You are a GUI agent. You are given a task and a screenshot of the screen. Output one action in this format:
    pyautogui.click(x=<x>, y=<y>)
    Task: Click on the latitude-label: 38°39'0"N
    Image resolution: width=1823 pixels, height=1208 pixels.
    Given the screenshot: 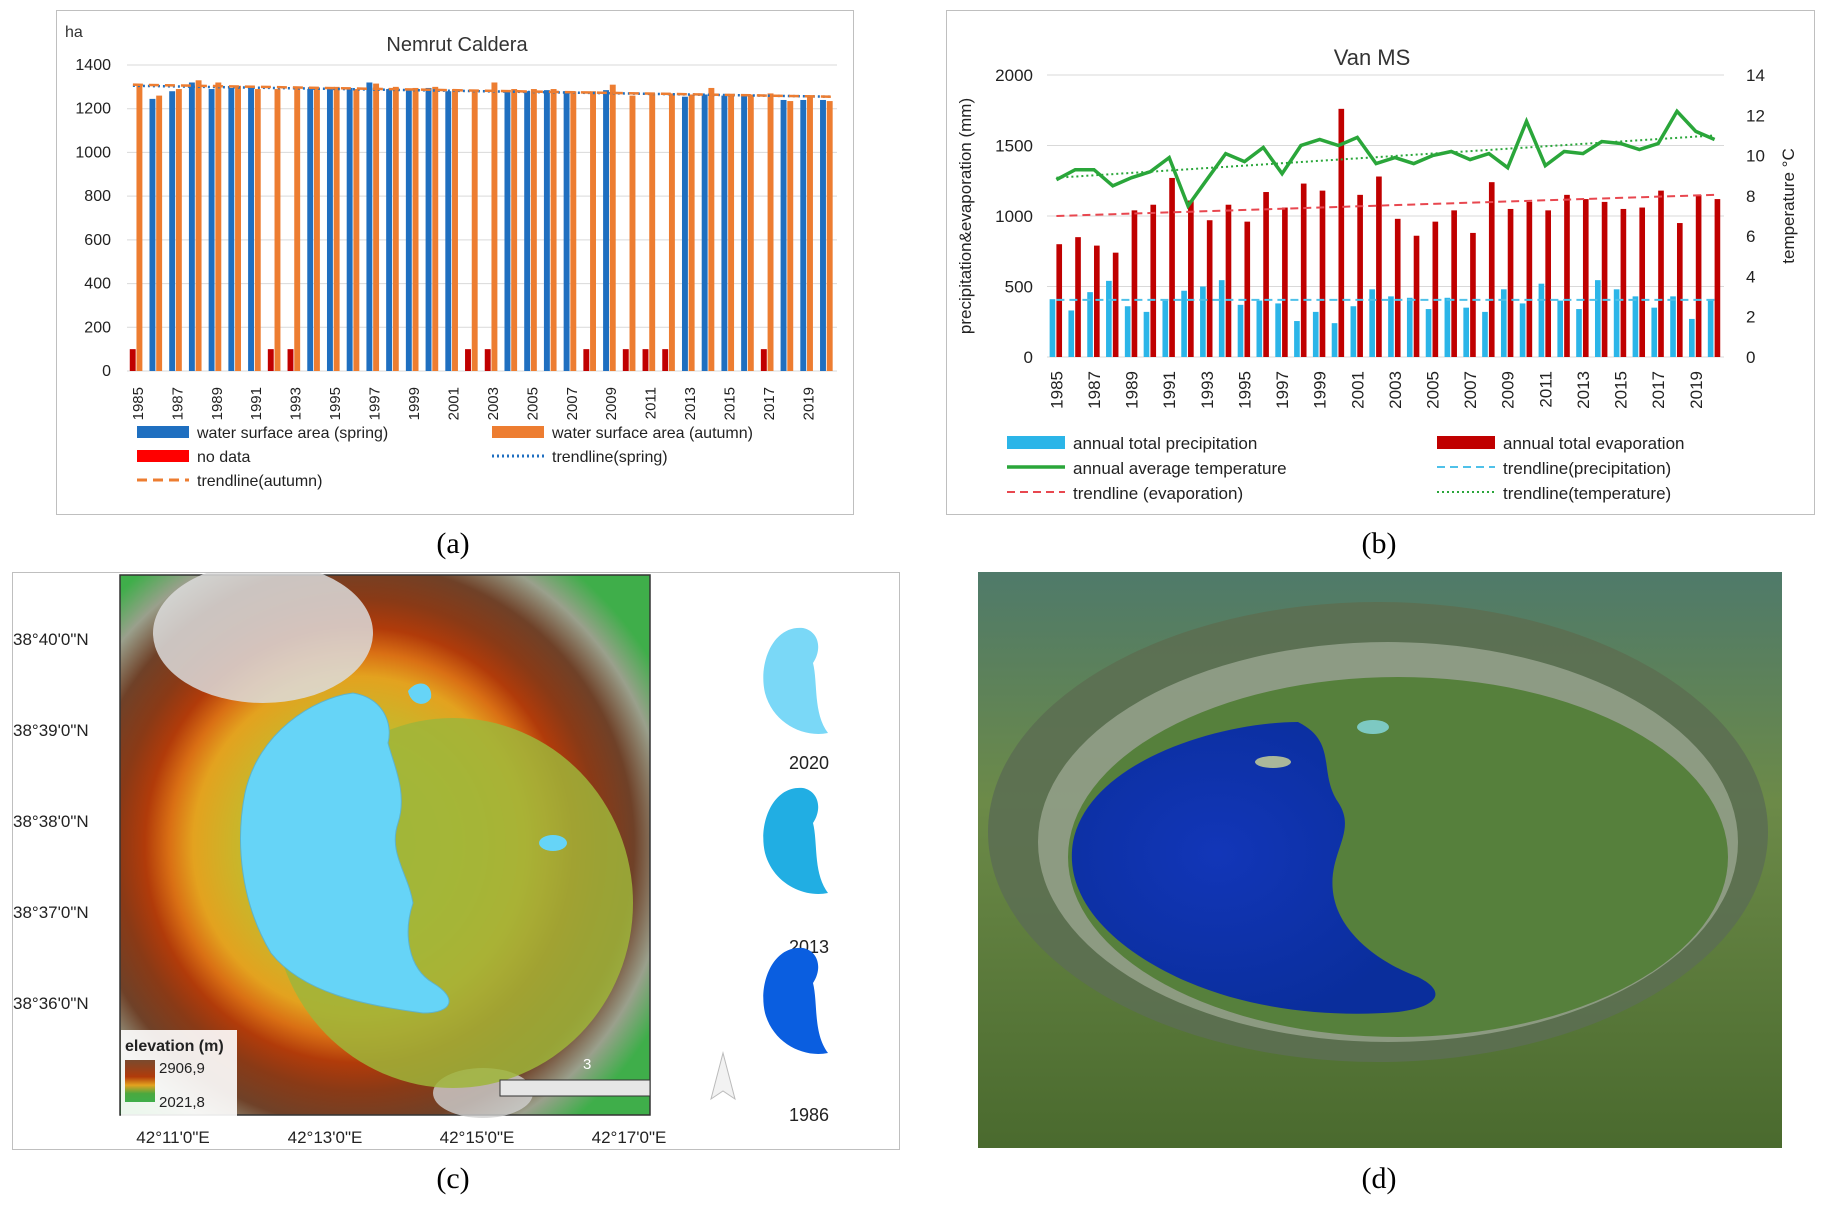 What is the action you would take?
    pyautogui.click(x=51, y=730)
    